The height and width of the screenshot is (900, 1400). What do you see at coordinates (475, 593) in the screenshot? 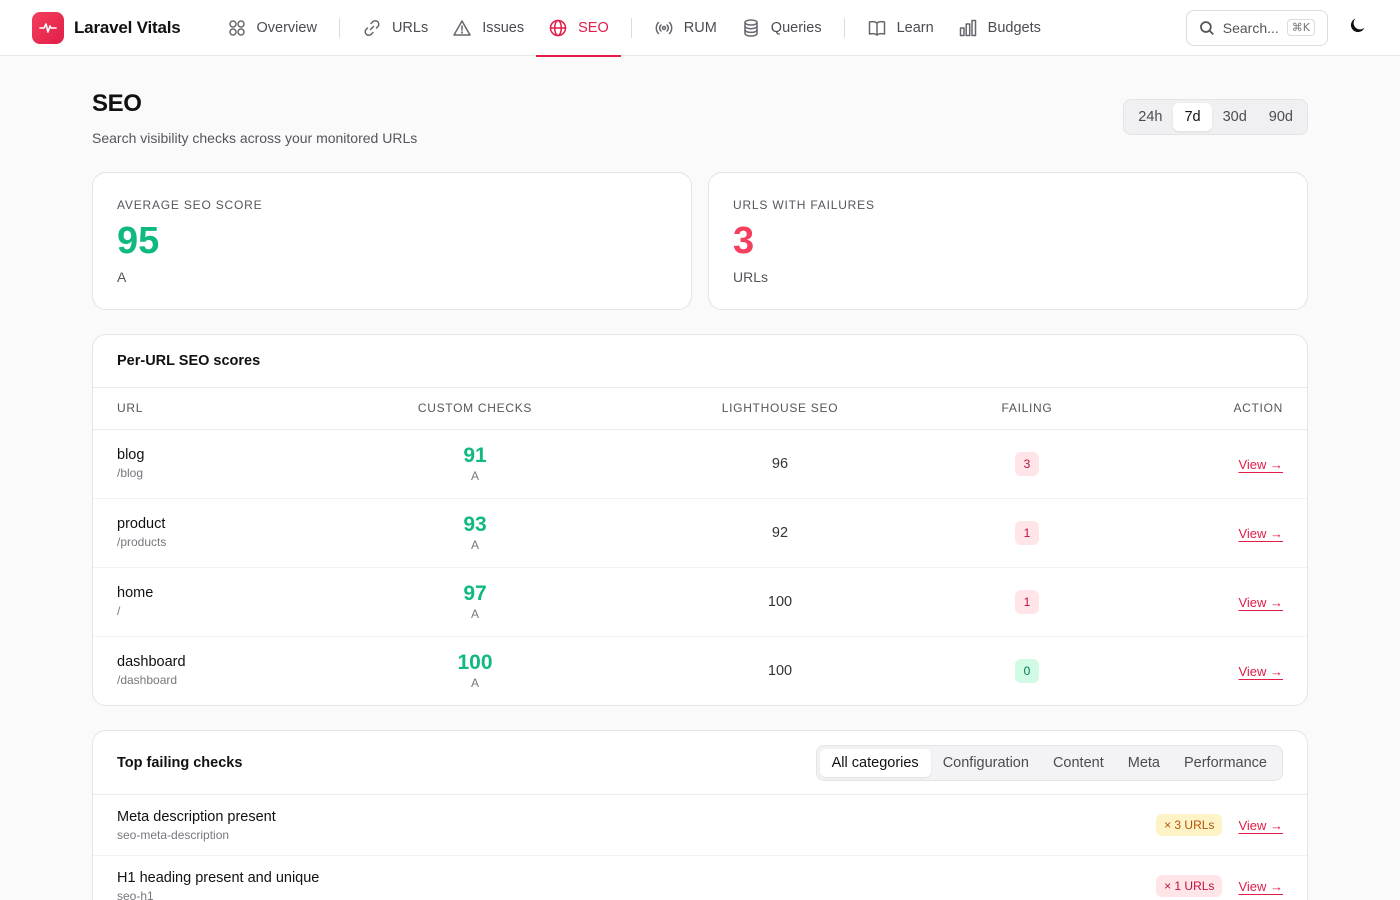
I see `custom-score: 97` at bounding box center [475, 593].